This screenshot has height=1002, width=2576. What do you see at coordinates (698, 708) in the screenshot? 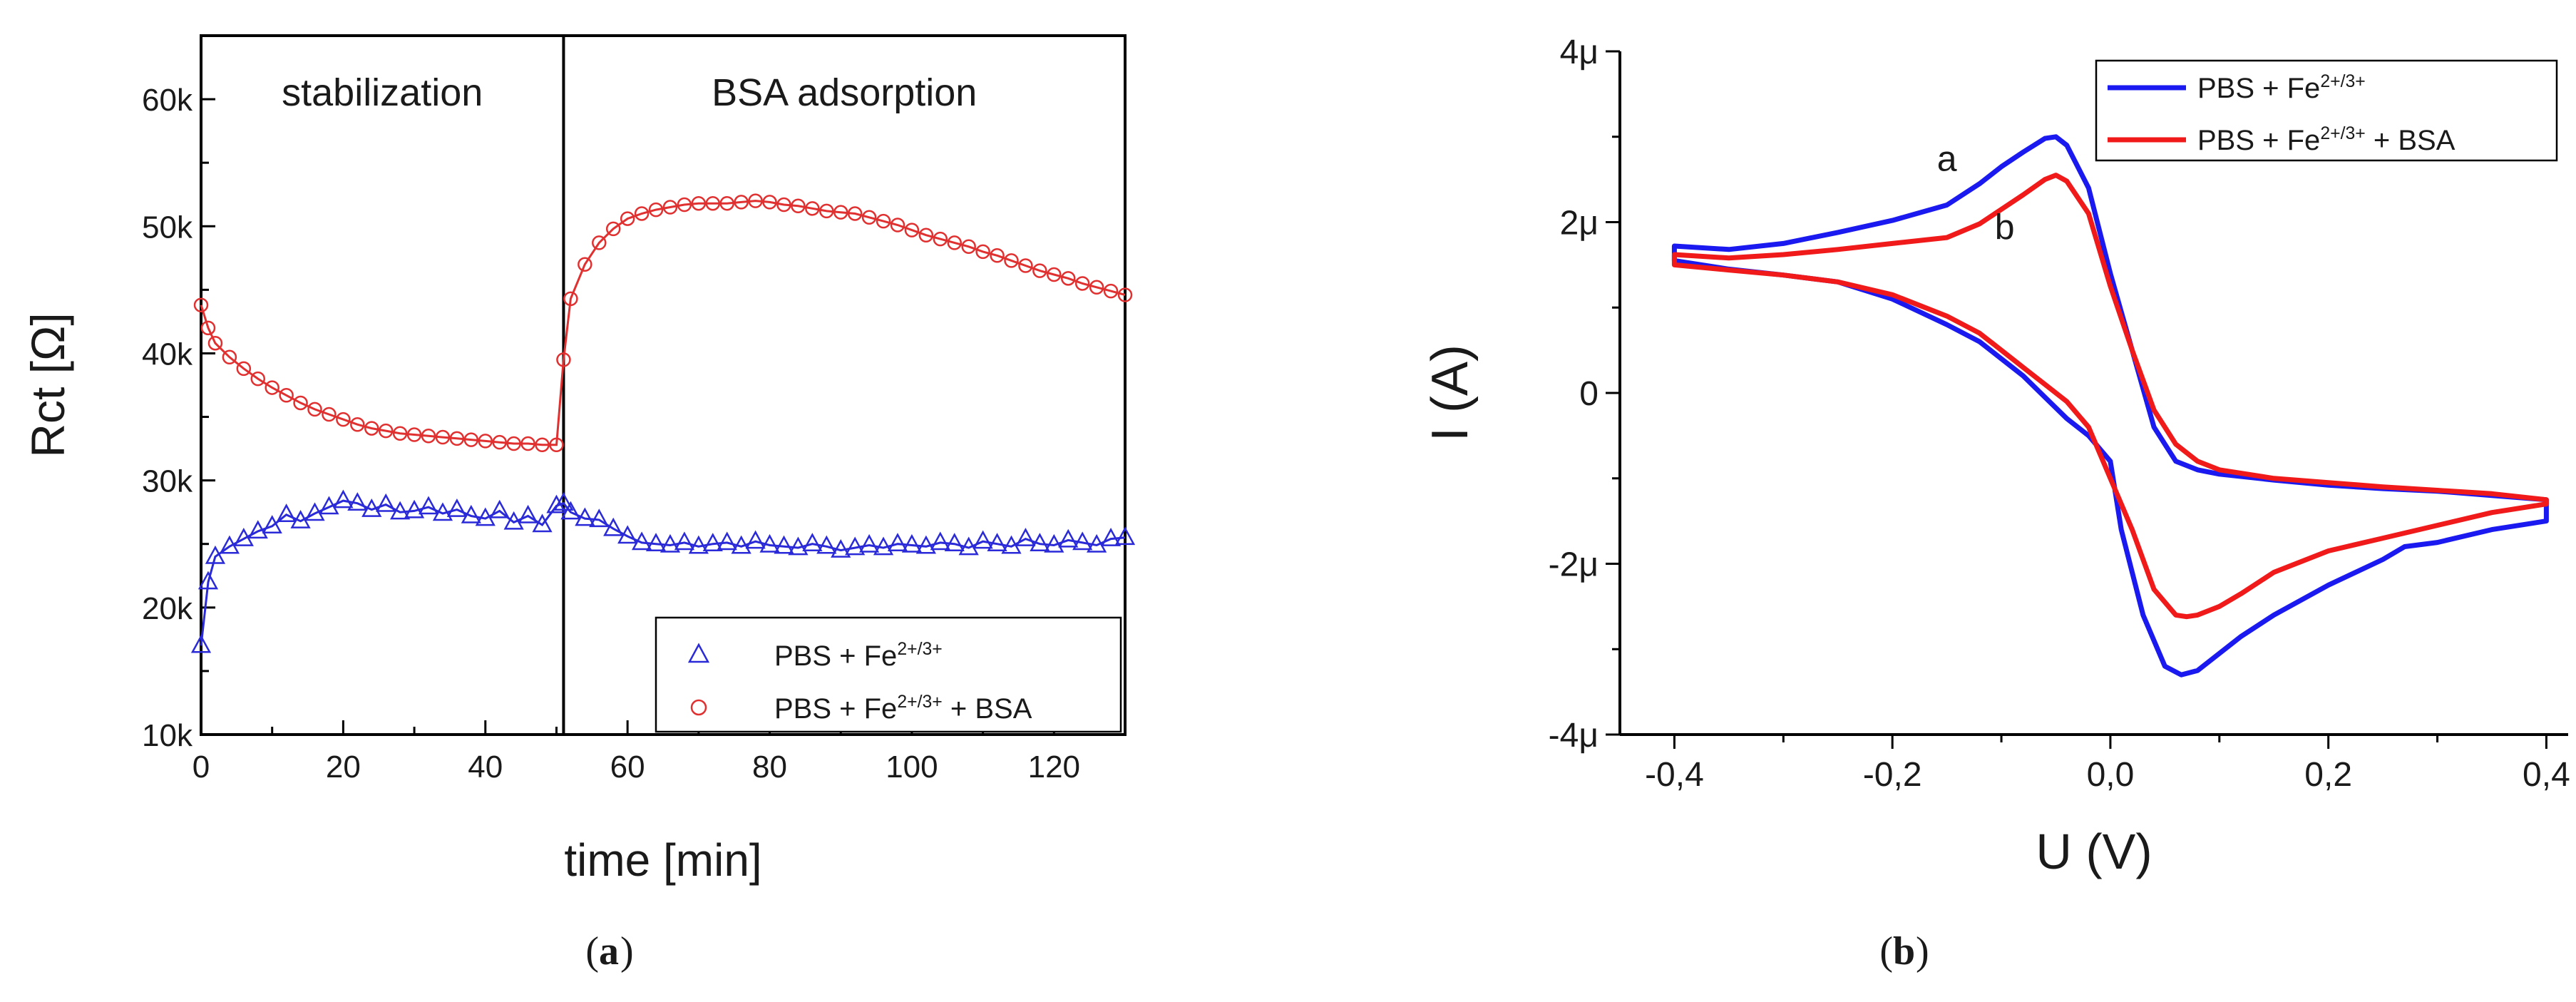
I see `legend-marker-circle` at bounding box center [698, 708].